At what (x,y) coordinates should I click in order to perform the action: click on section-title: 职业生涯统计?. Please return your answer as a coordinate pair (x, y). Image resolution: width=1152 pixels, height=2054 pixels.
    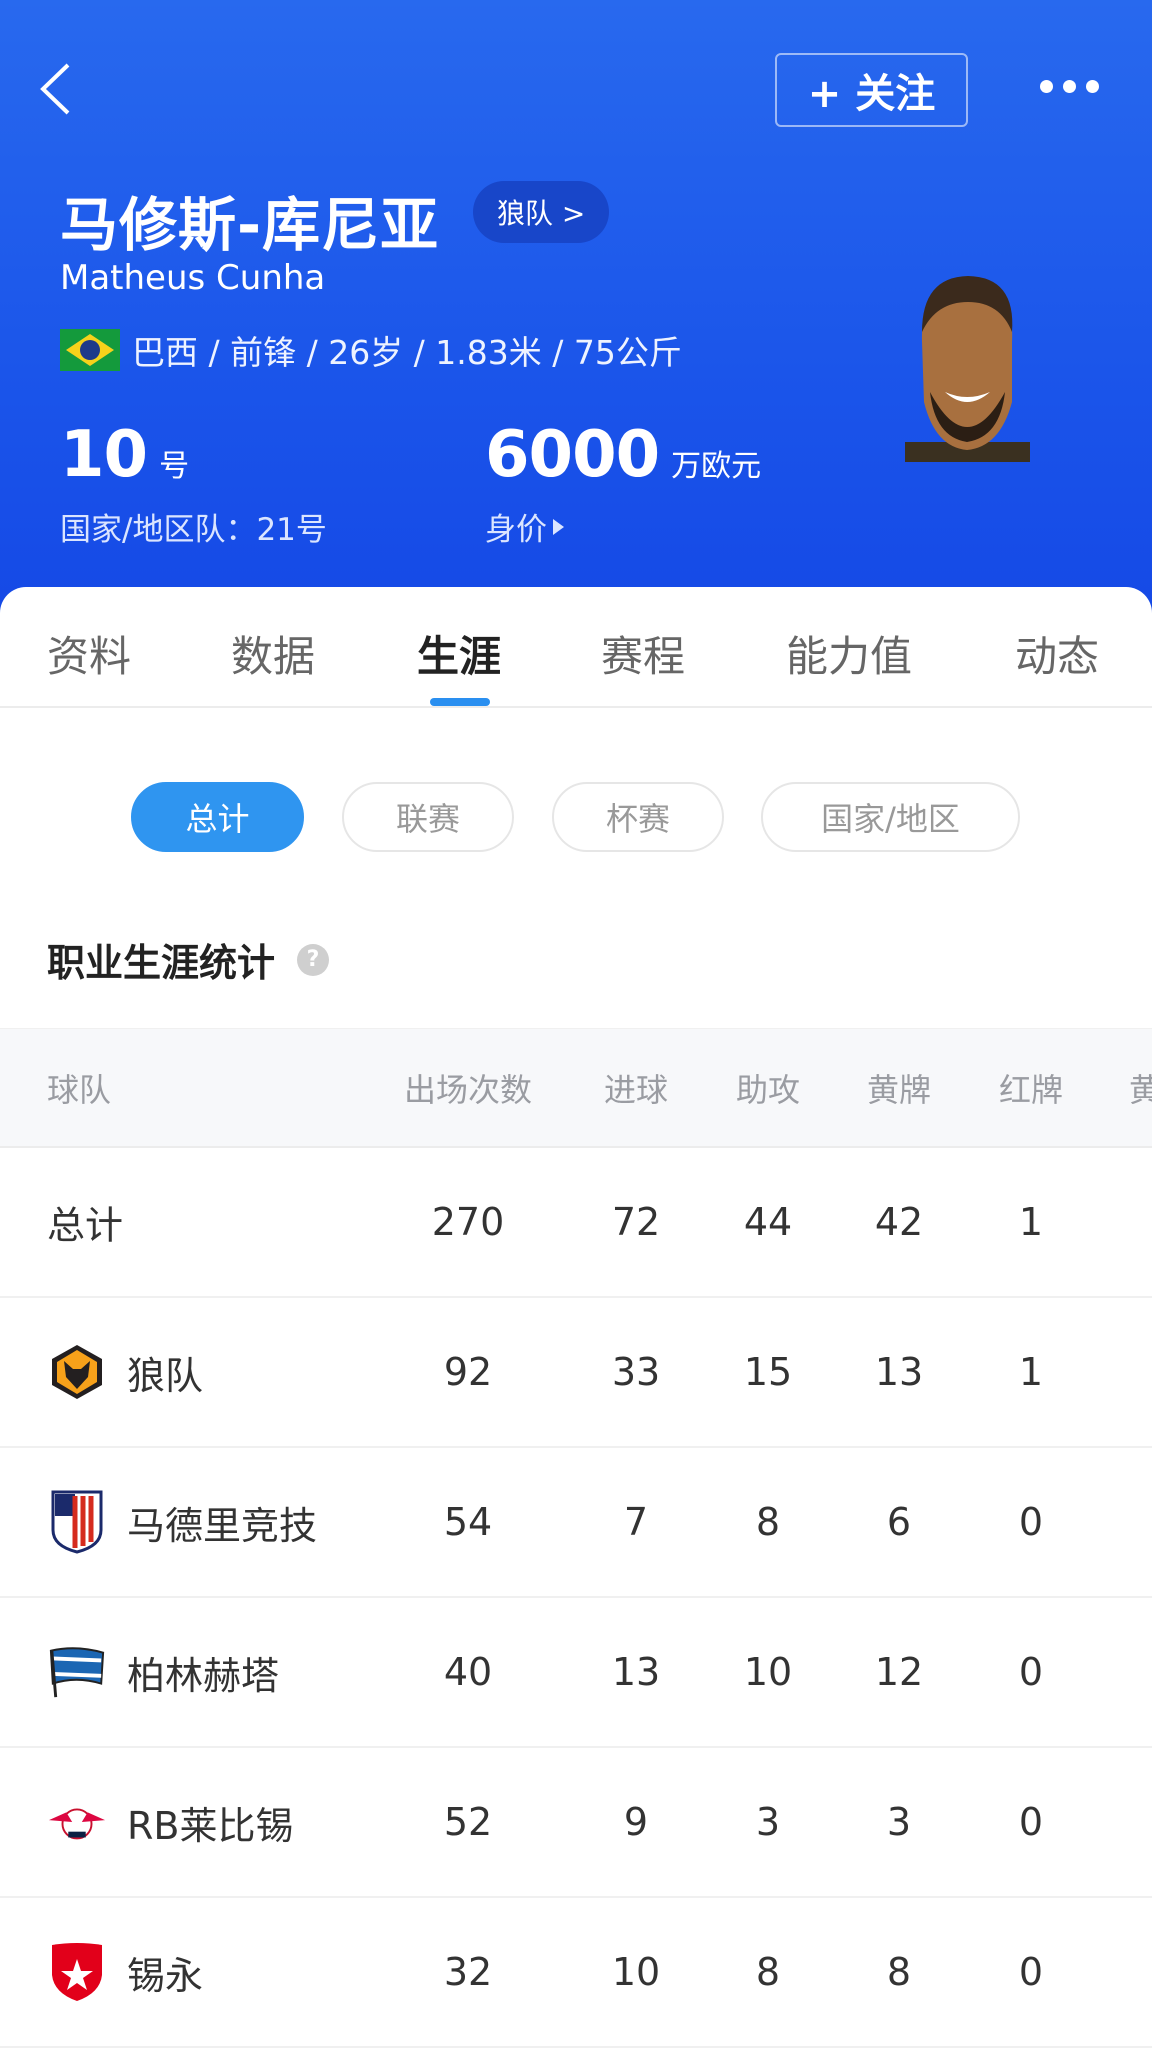
    Looking at the image, I should click on (188, 959).